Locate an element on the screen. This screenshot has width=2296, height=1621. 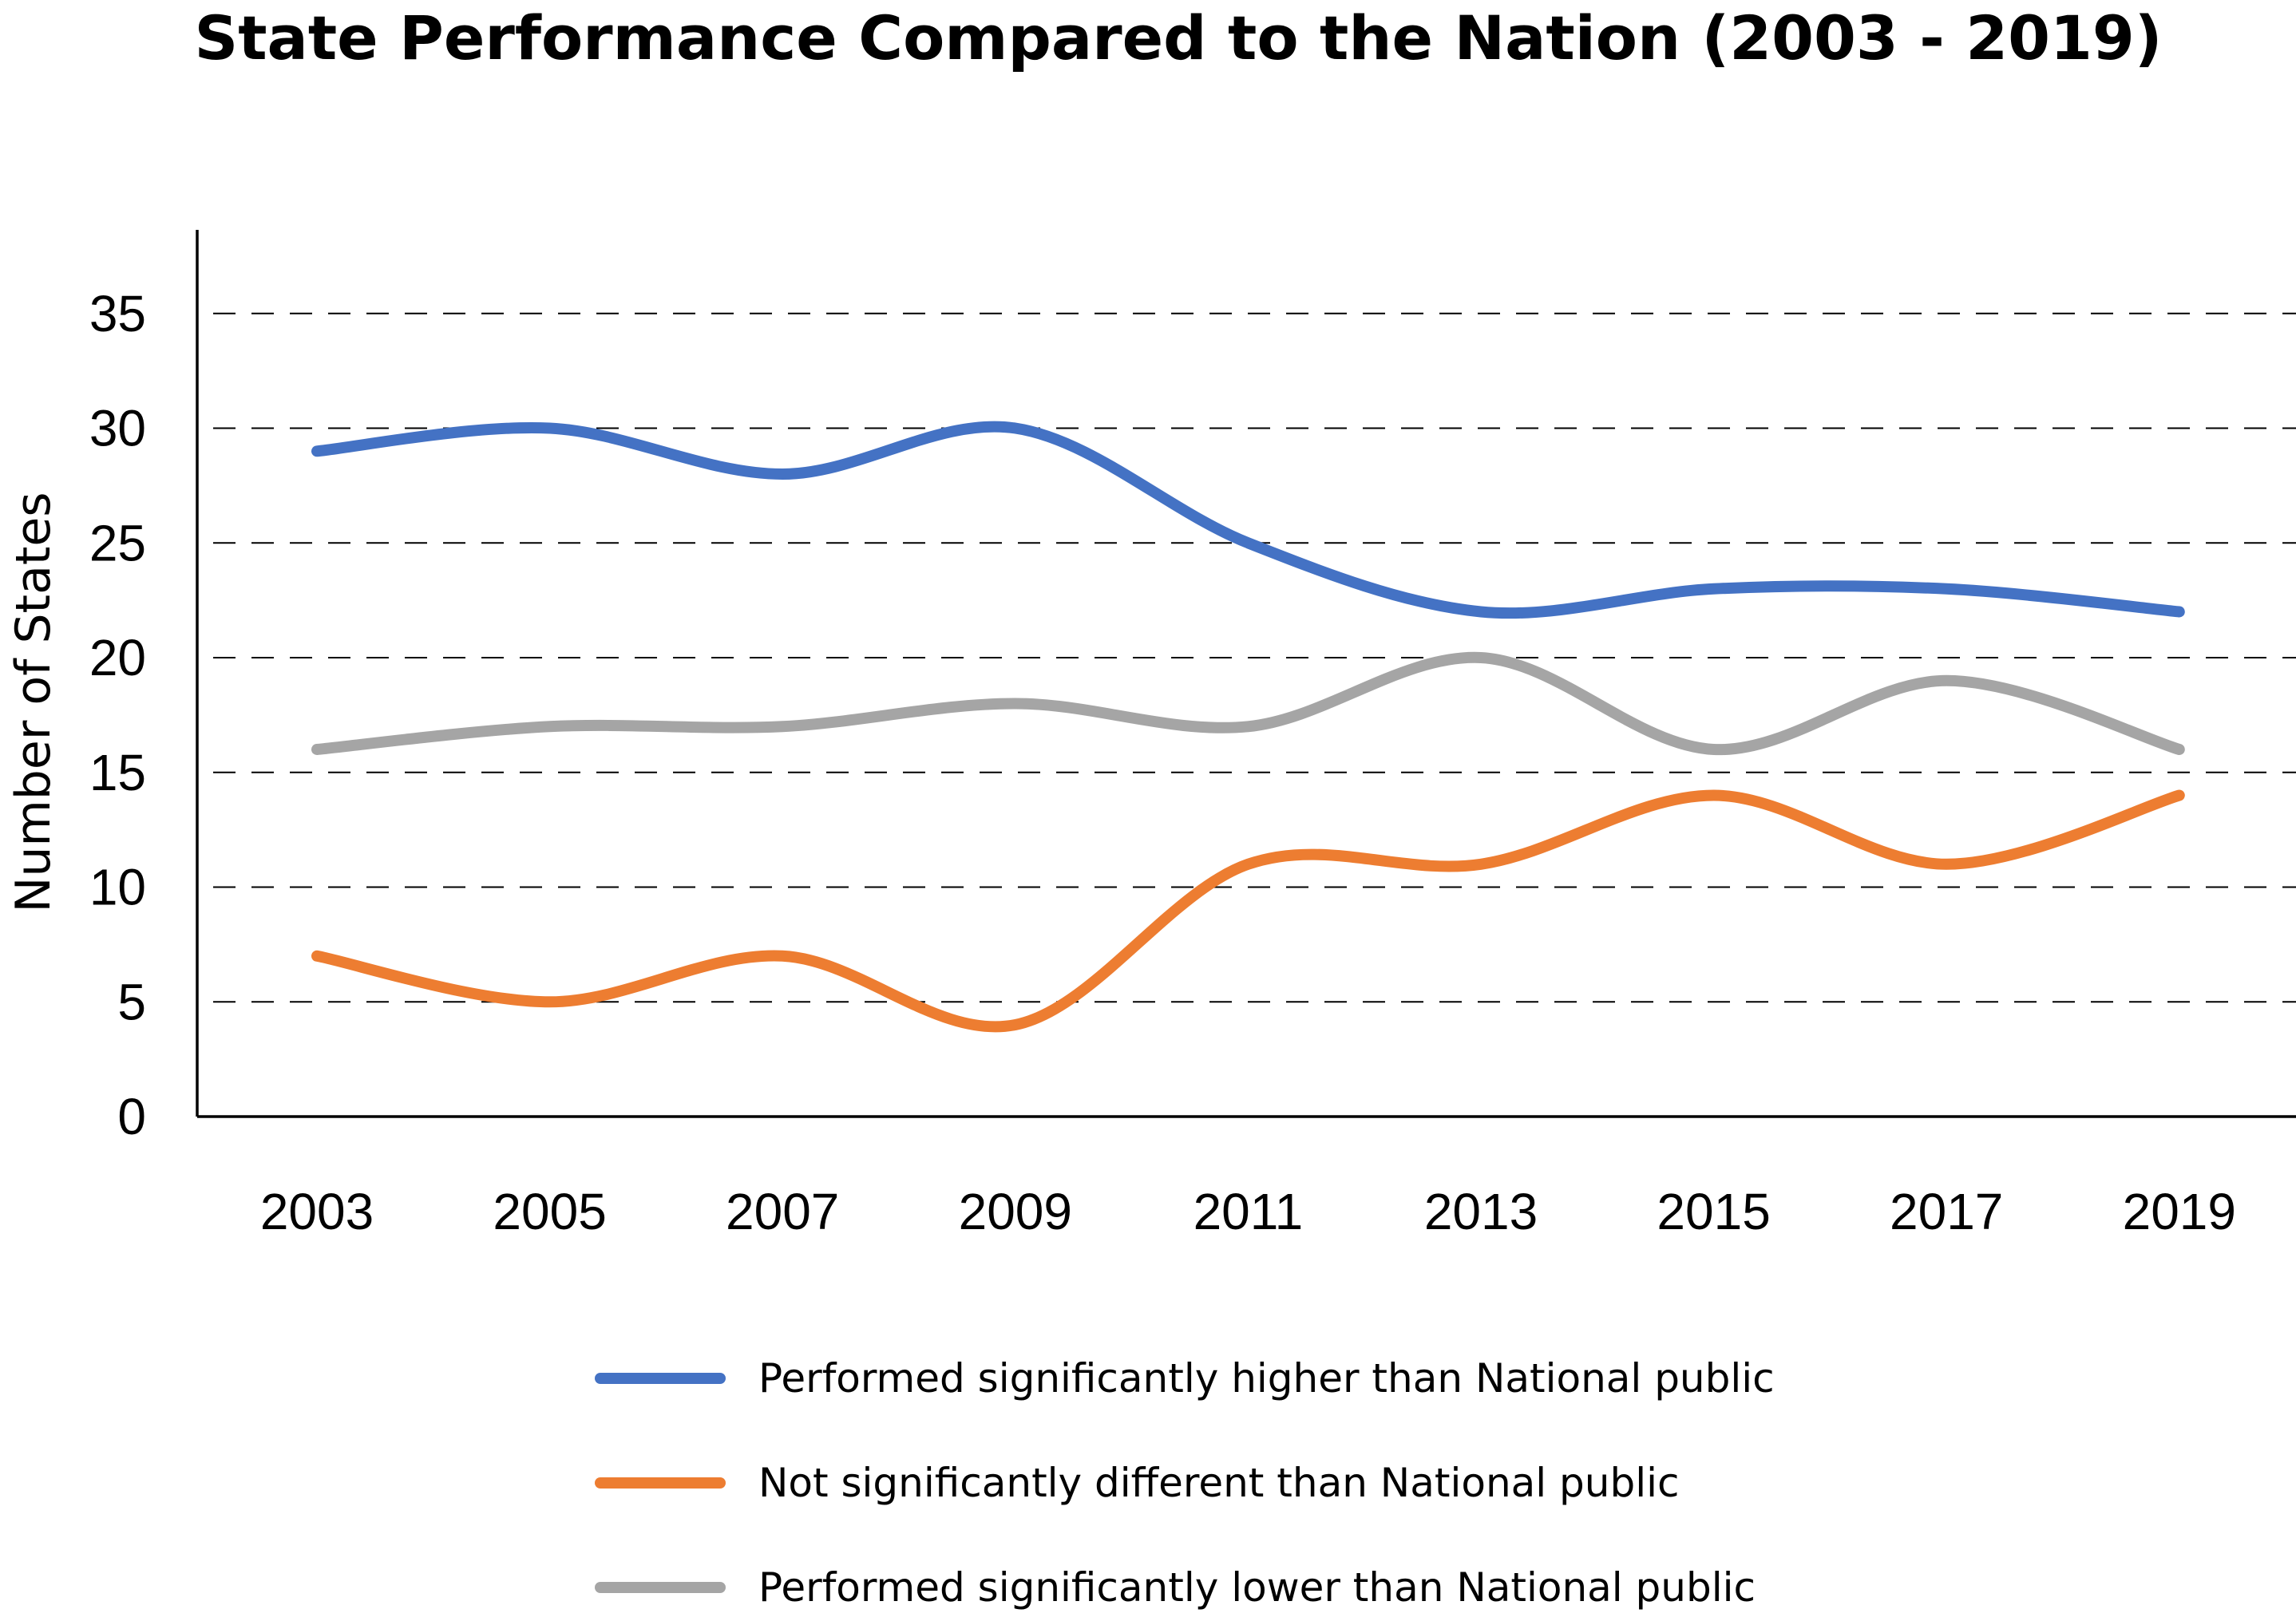
y-tick-label: 15 is located at coordinates (117, 773).